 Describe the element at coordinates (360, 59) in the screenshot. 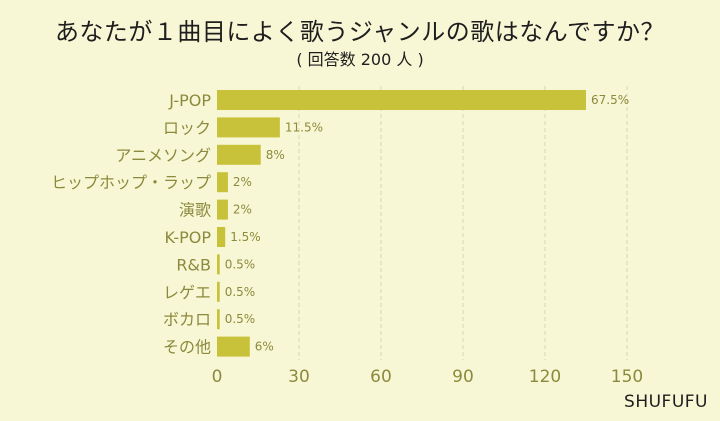

I see `chart-subtitle: ( 回答数 200 人 )` at that location.